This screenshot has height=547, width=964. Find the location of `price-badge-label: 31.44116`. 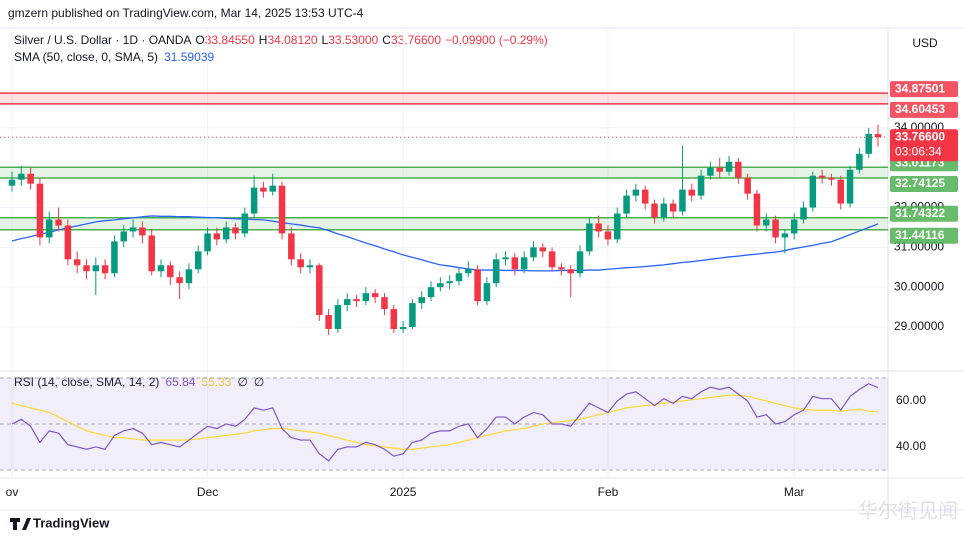

price-badge-label: 31.44116 is located at coordinates (920, 235).